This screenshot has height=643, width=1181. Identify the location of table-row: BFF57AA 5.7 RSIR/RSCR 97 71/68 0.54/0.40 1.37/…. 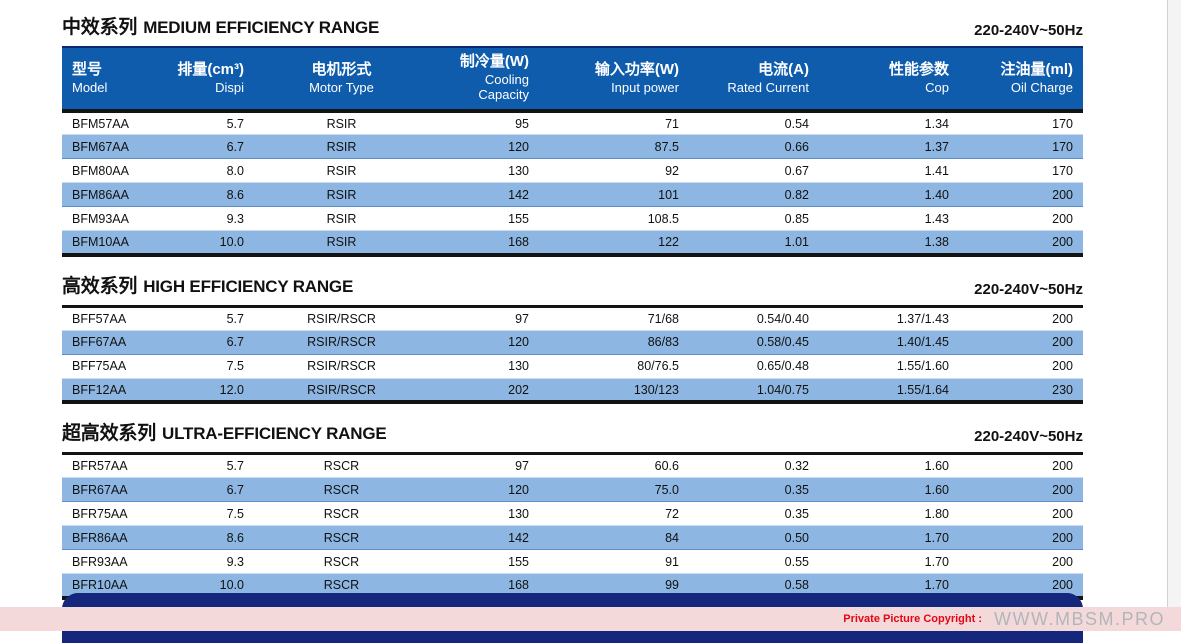
(572, 318).